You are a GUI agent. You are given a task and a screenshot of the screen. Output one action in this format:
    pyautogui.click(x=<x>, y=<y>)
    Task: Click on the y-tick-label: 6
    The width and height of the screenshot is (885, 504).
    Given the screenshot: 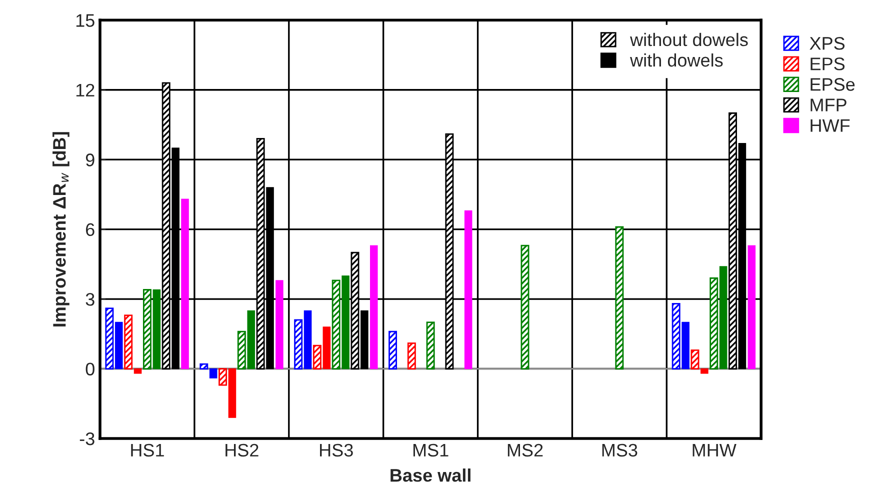 What is the action you would take?
    pyautogui.click(x=90, y=229)
    